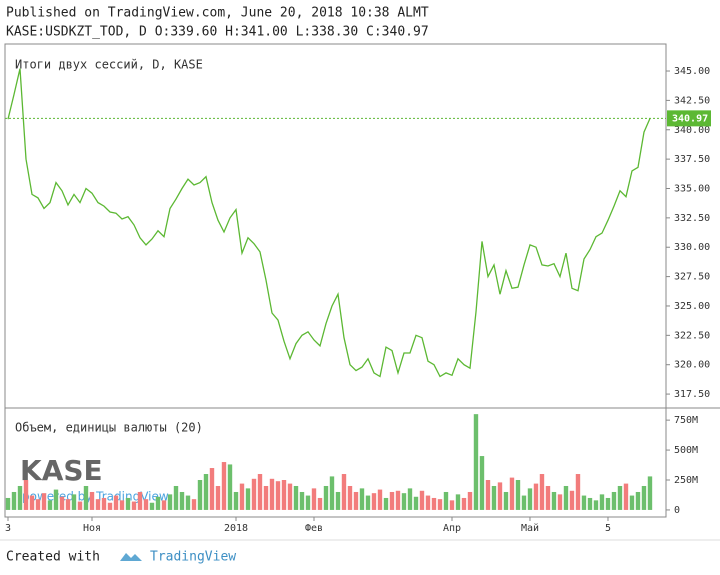 The height and width of the screenshot is (575, 720). Describe the element at coordinates (692, 247) in the screenshot. I see `y-tick-label: 330.00` at that location.